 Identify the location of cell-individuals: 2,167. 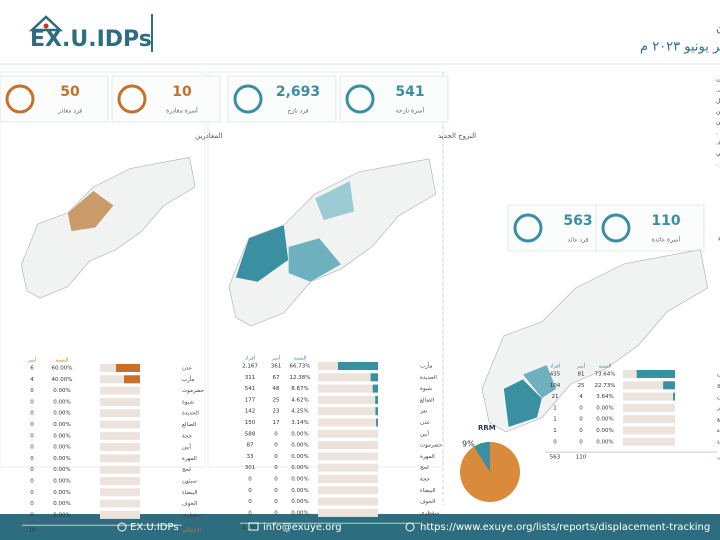
(250, 367).